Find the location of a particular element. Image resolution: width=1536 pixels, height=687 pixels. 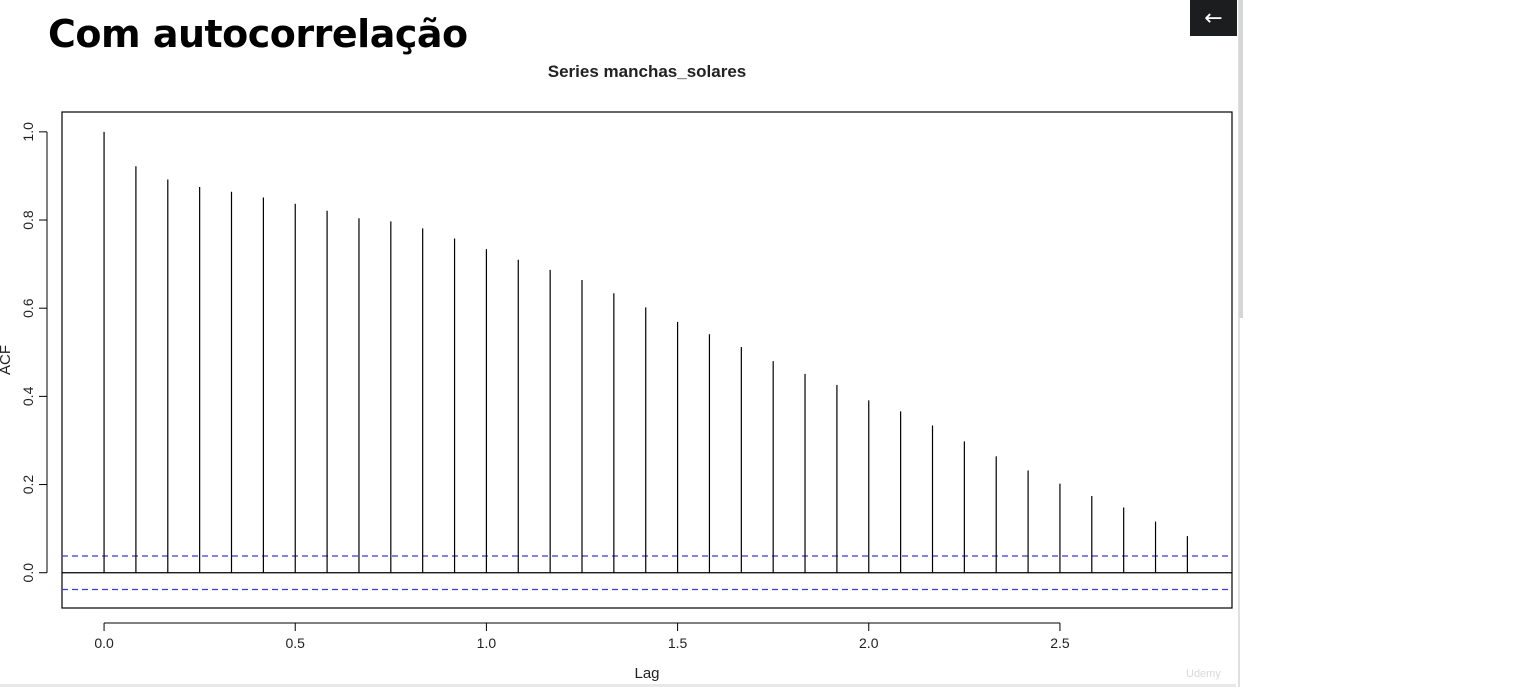

chart-title: Series manchas_solares is located at coordinates (647, 71).